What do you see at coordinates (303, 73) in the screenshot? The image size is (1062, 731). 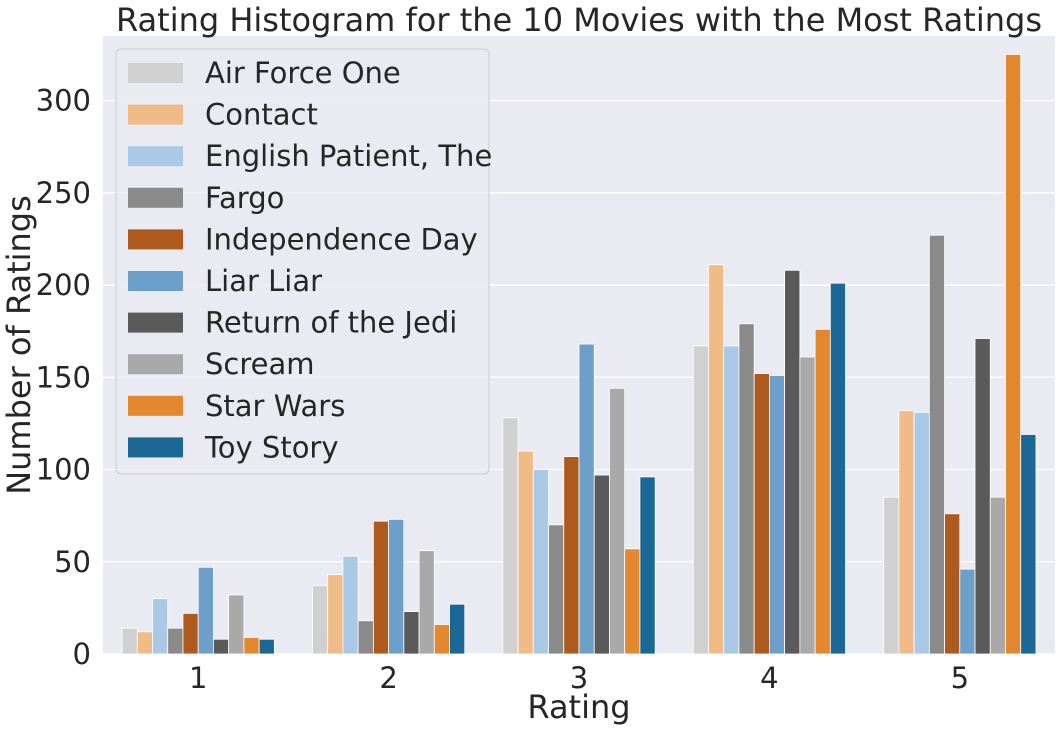 I see `legend-label: Air Force One` at bounding box center [303, 73].